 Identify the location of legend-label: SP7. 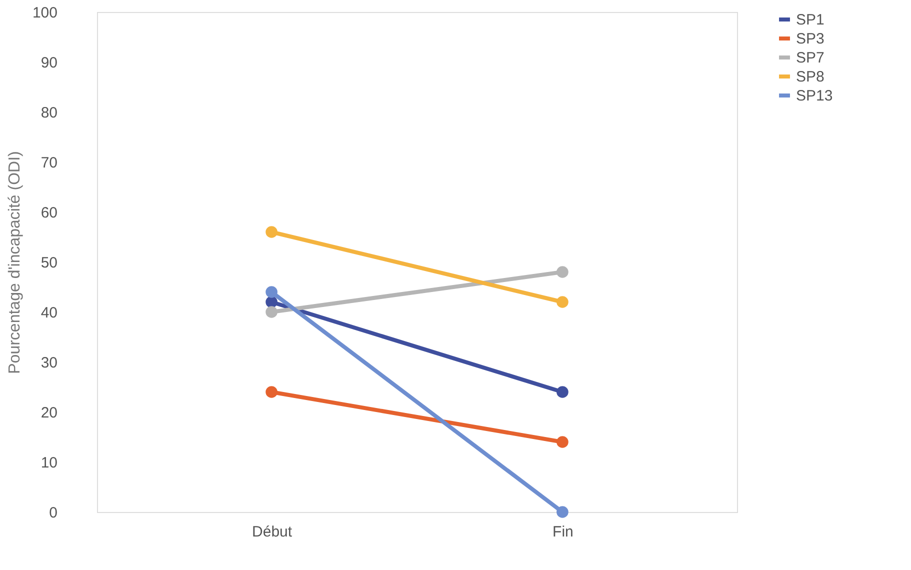
(810, 58).